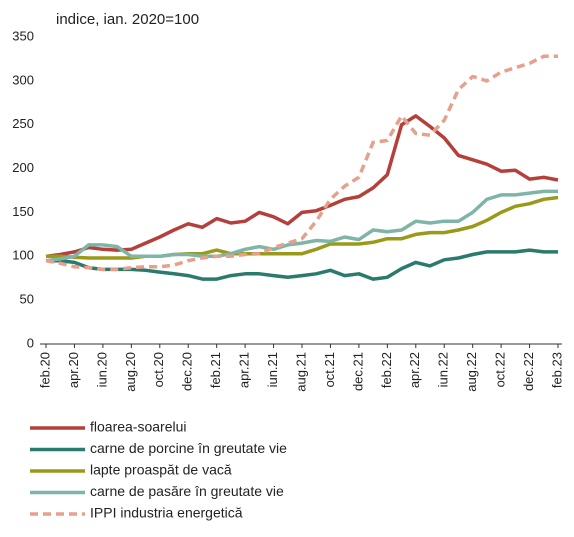 This screenshot has width=574, height=537. What do you see at coordinates (130, 372) in the screenshot?
I see `x-tick-label: aug.20` at bounding box center [130, 372].